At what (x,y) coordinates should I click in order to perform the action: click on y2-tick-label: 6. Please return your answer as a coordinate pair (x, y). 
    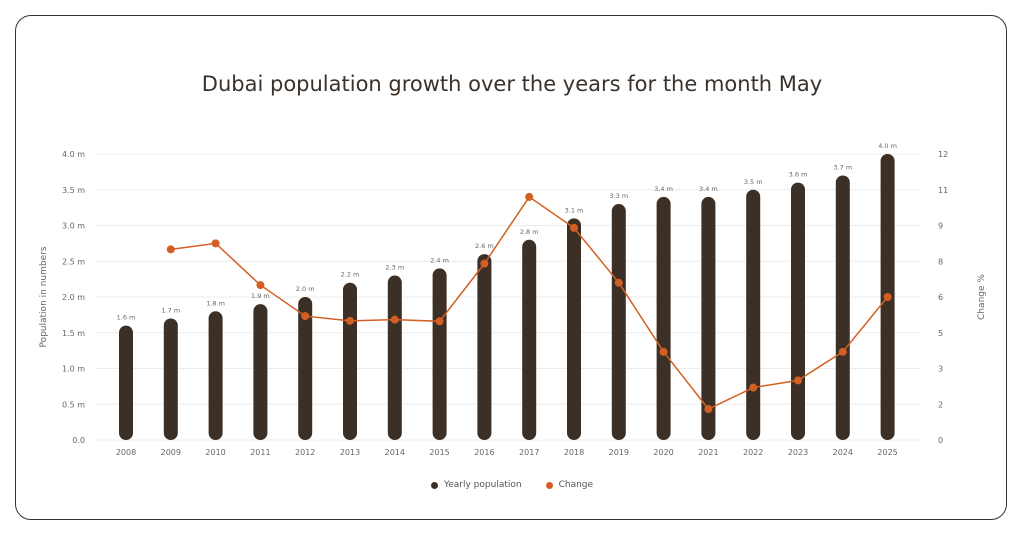
    Looking at the image, I should click on (940, 297).